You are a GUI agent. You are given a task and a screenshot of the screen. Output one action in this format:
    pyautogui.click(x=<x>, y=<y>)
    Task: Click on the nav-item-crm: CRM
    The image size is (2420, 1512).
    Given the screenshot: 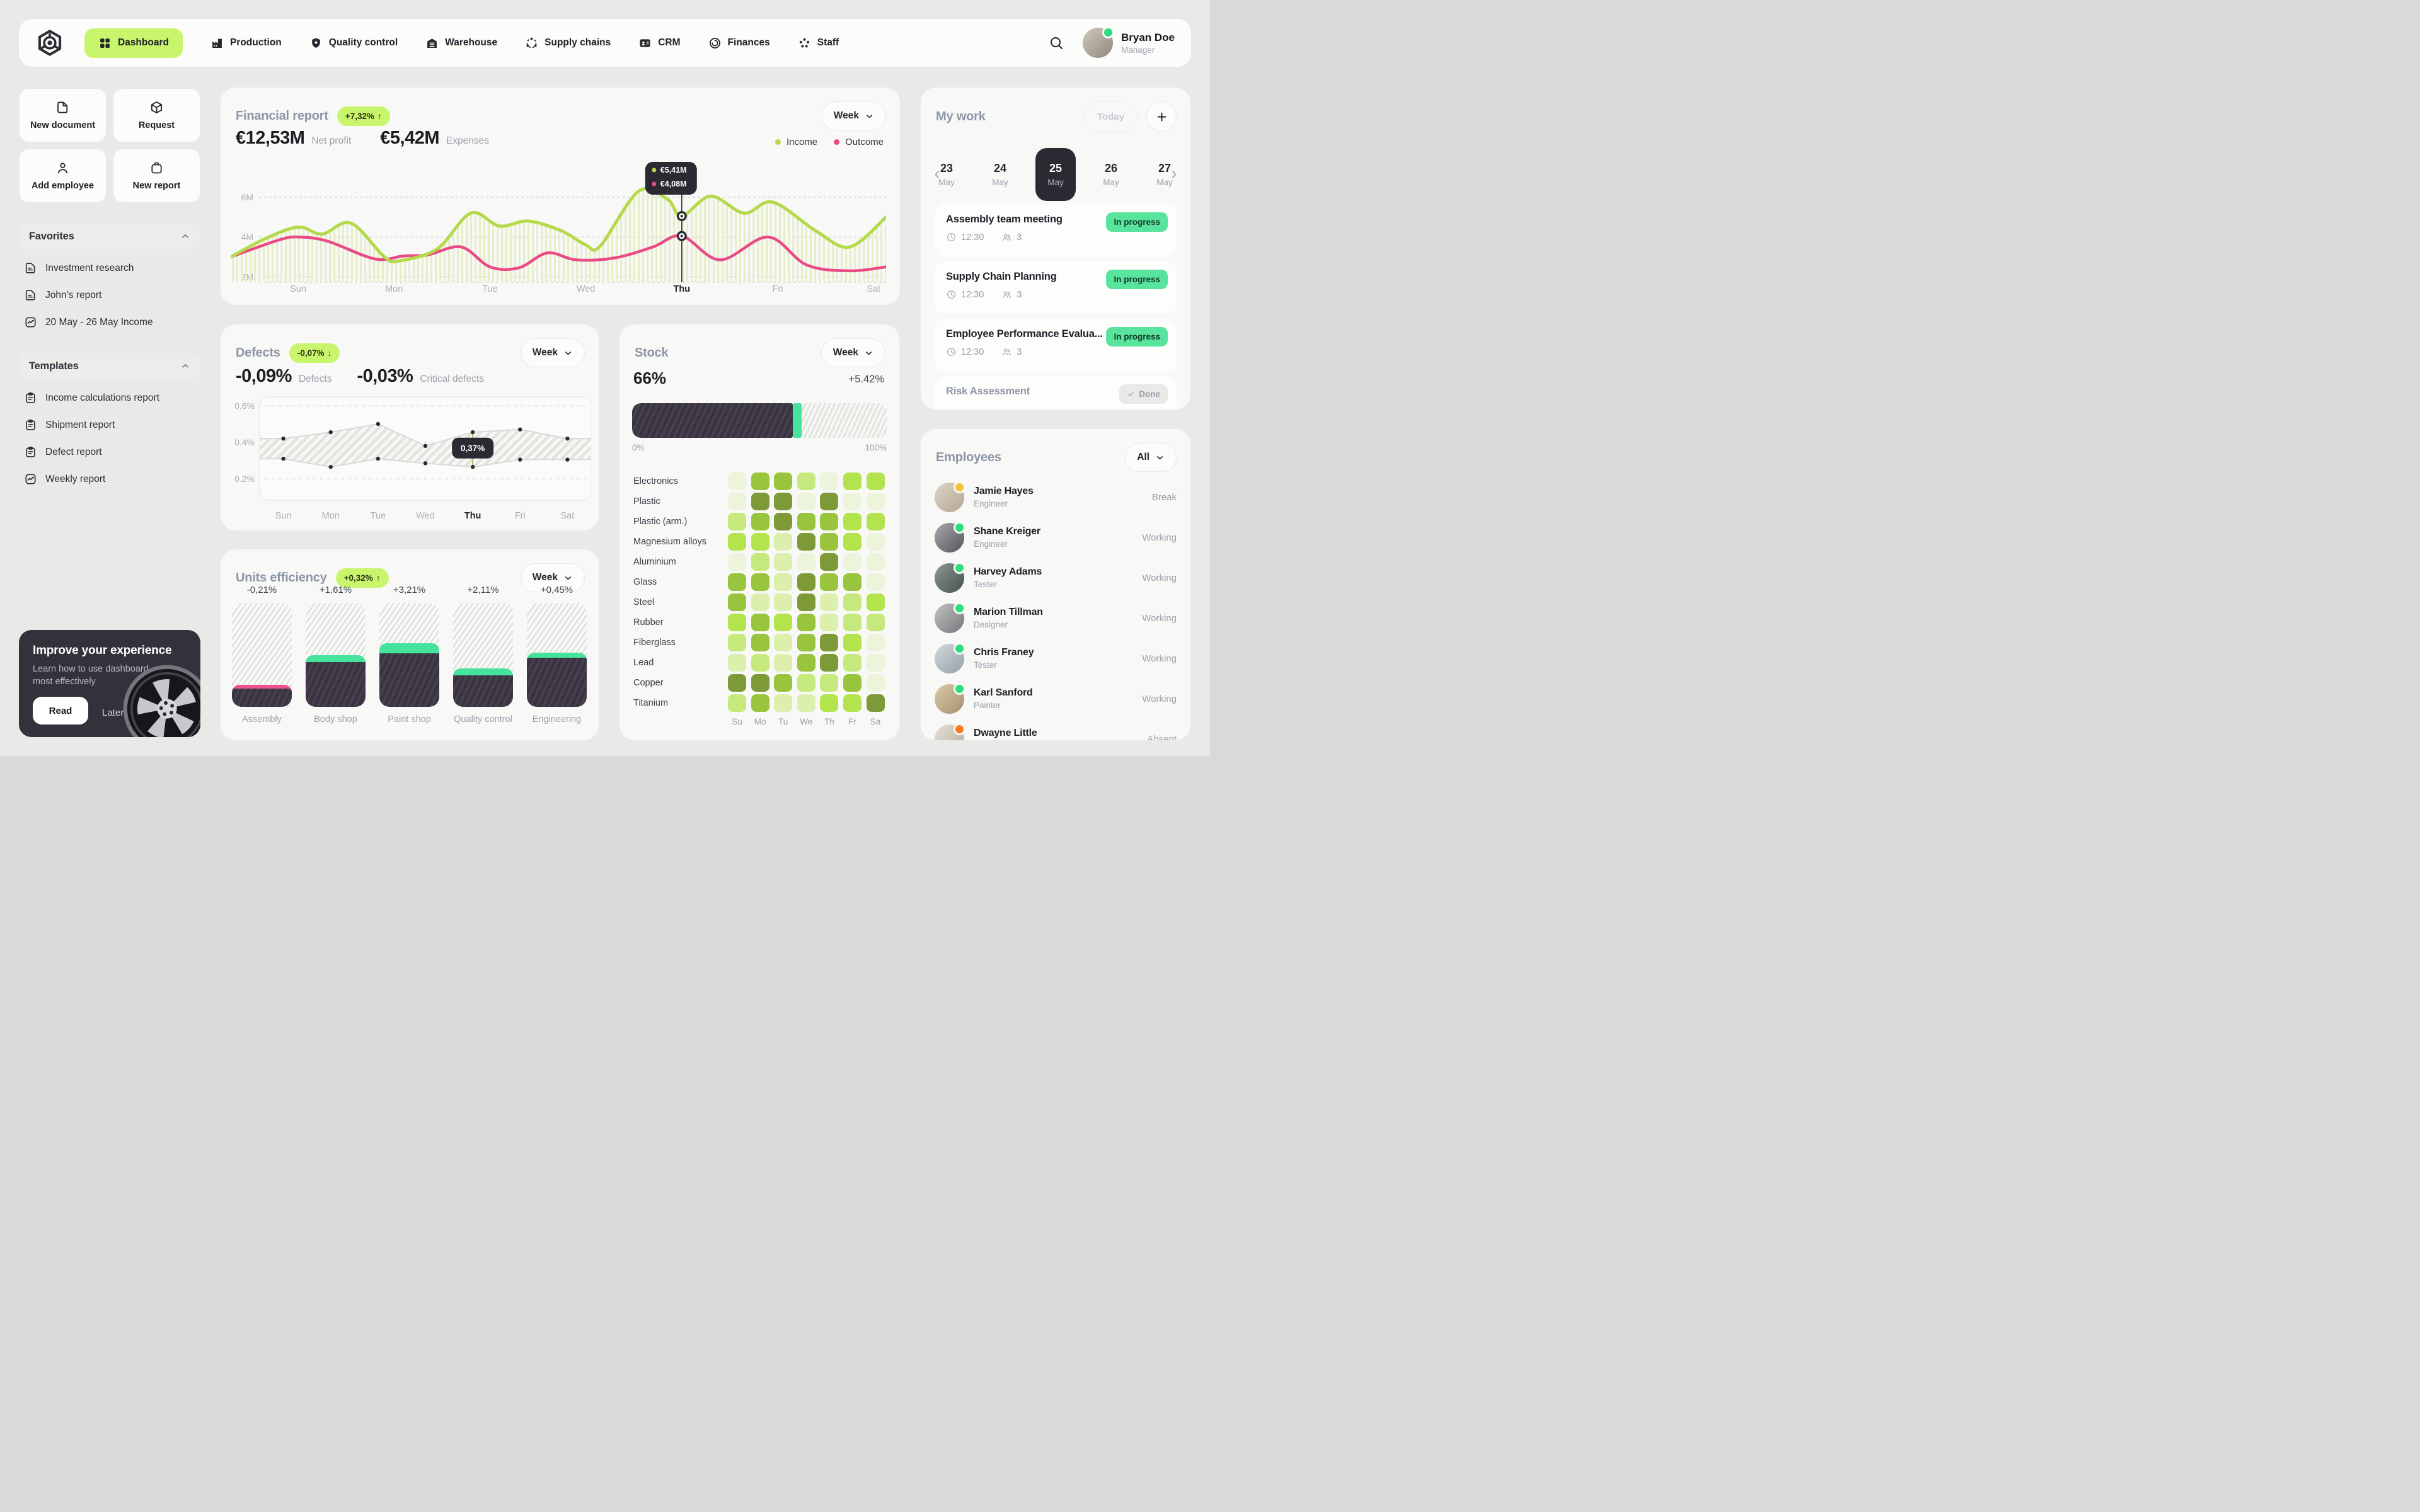 What is the action you would take?
    pyautogui.click(x=660, y=43)
    